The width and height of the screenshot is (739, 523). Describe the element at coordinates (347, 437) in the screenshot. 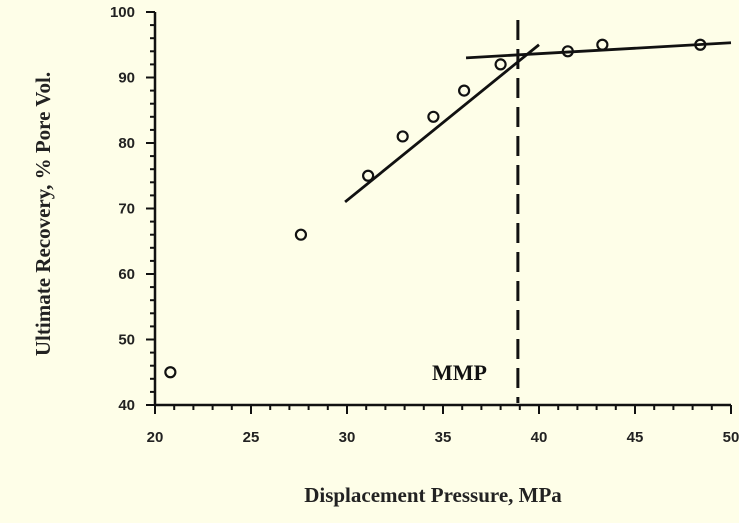

I see `x-tick-label: 30` at that location.